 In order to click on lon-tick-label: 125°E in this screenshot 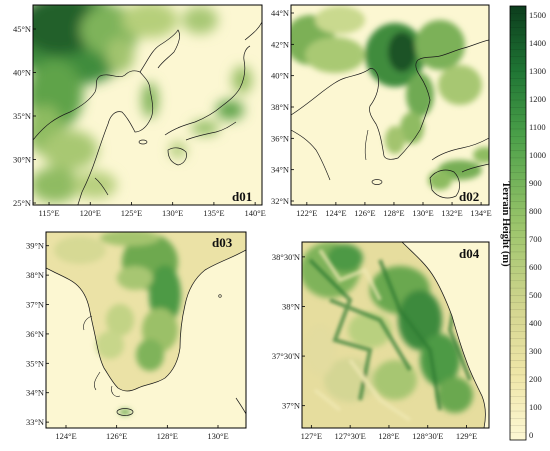, I will do `click(131, 213)`.